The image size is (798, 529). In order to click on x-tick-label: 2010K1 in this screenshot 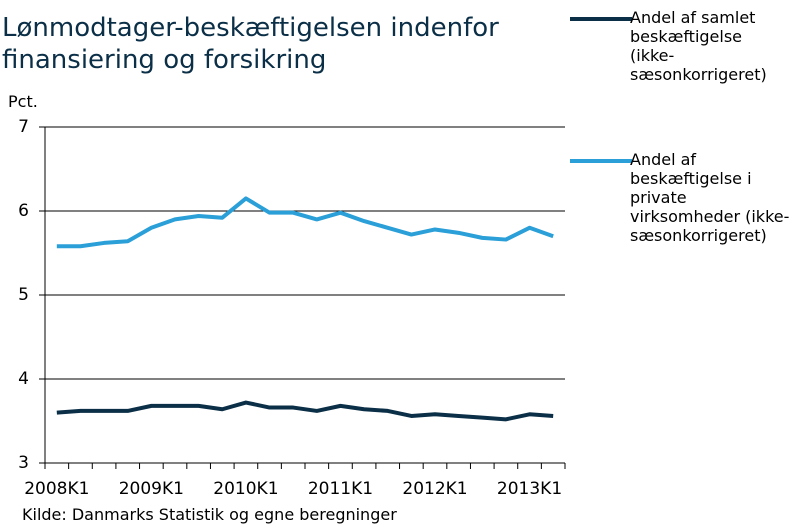, I will do `click(245, 489)`.